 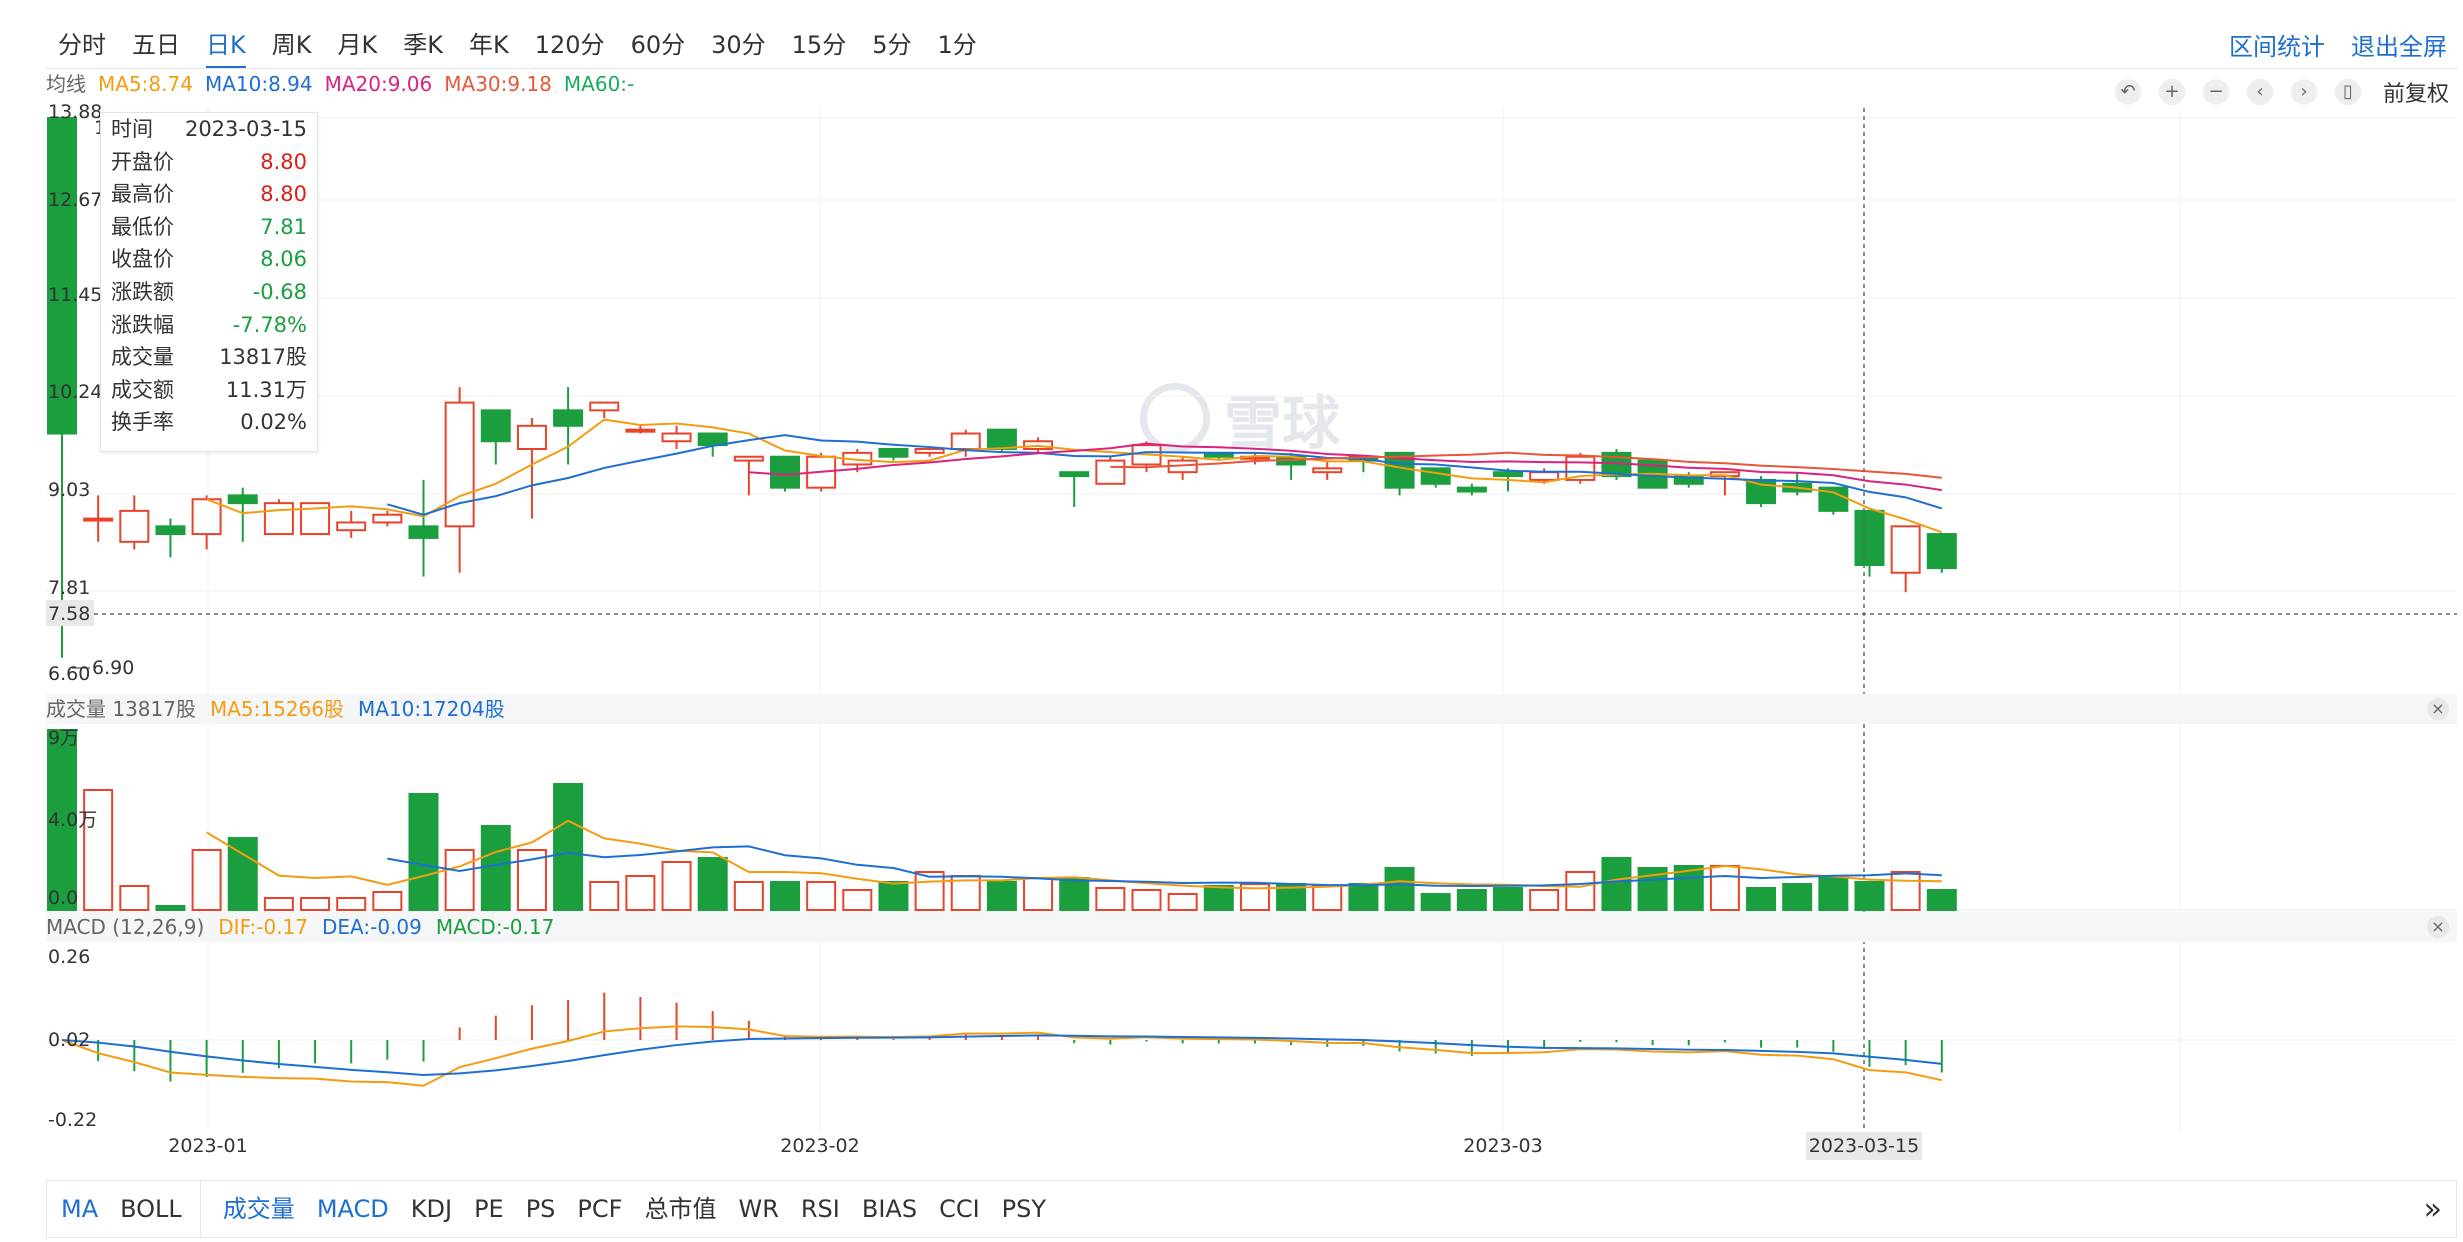 What do you see at coordinates (72, 820) in the screenshot?
I see `volume-axis-label: 4.0万` at bounding box center [72, 820].